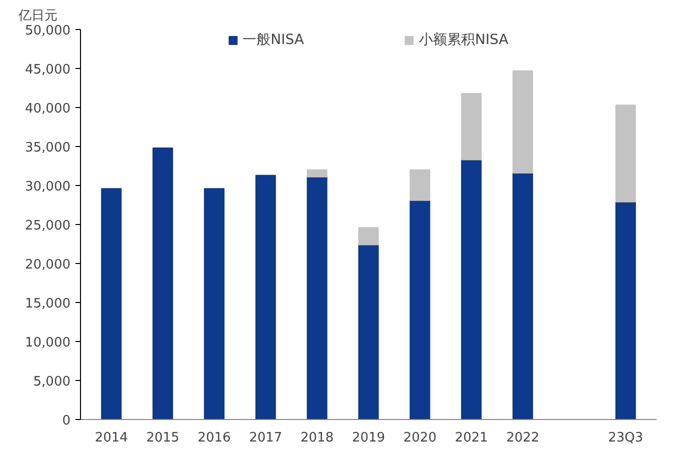 The image size is (676, 449). What do you see at coordinates (463, 40) in the screenshot?
I see `legend-label: 小额累积NISA` at bounding box center [463, 40].